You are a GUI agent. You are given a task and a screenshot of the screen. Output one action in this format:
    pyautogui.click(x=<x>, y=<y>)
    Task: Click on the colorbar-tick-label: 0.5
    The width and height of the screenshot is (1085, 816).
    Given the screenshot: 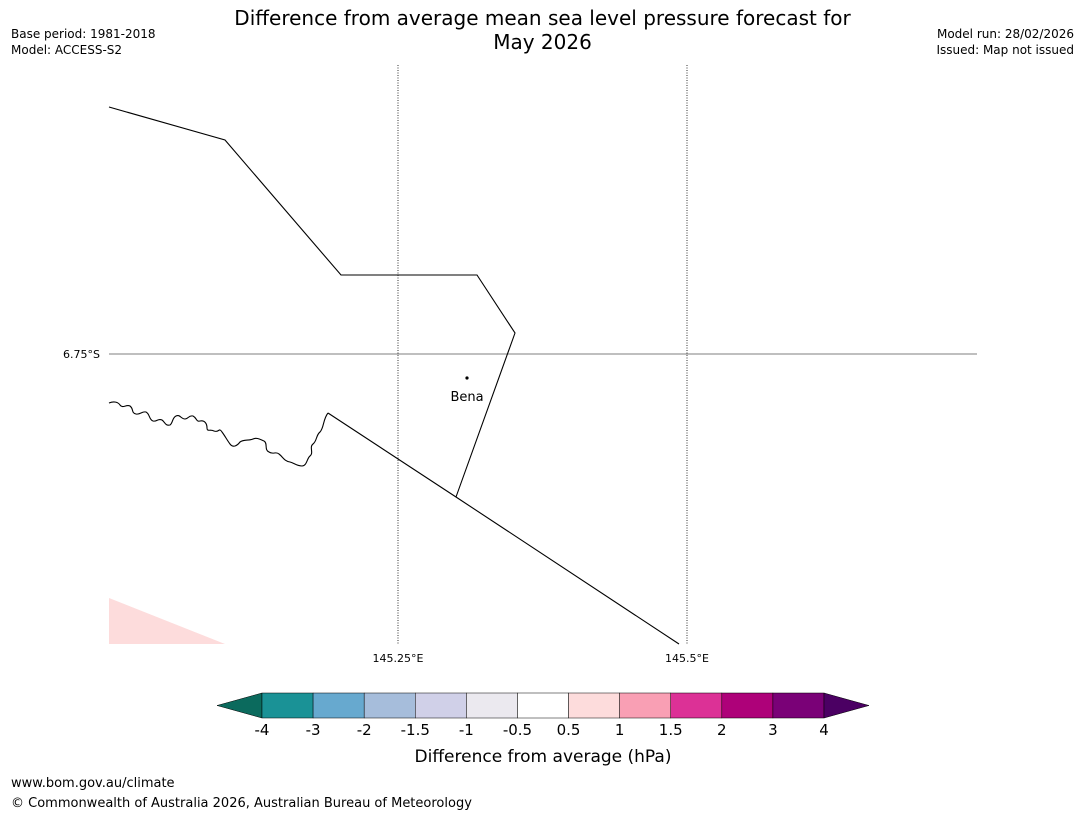 What is the action you would take?
    pyautogui.click(x=569, y=730)
    